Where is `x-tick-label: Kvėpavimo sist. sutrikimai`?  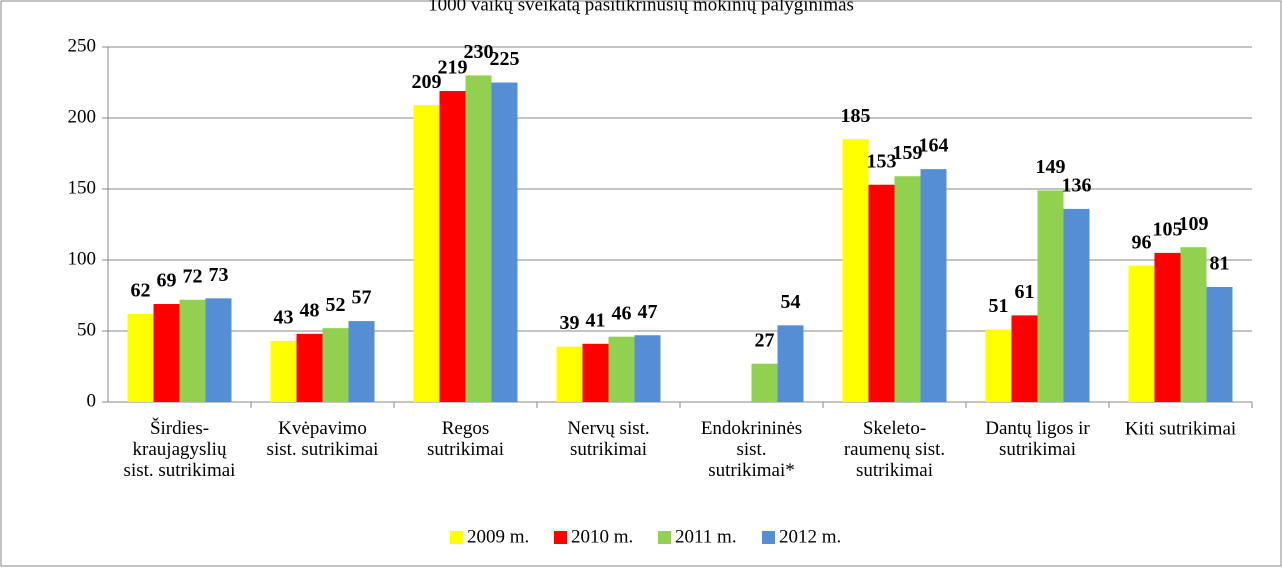 x-tick-label: Kvėpavimo sist. sutrikimai is located at coordinates (323, 439).